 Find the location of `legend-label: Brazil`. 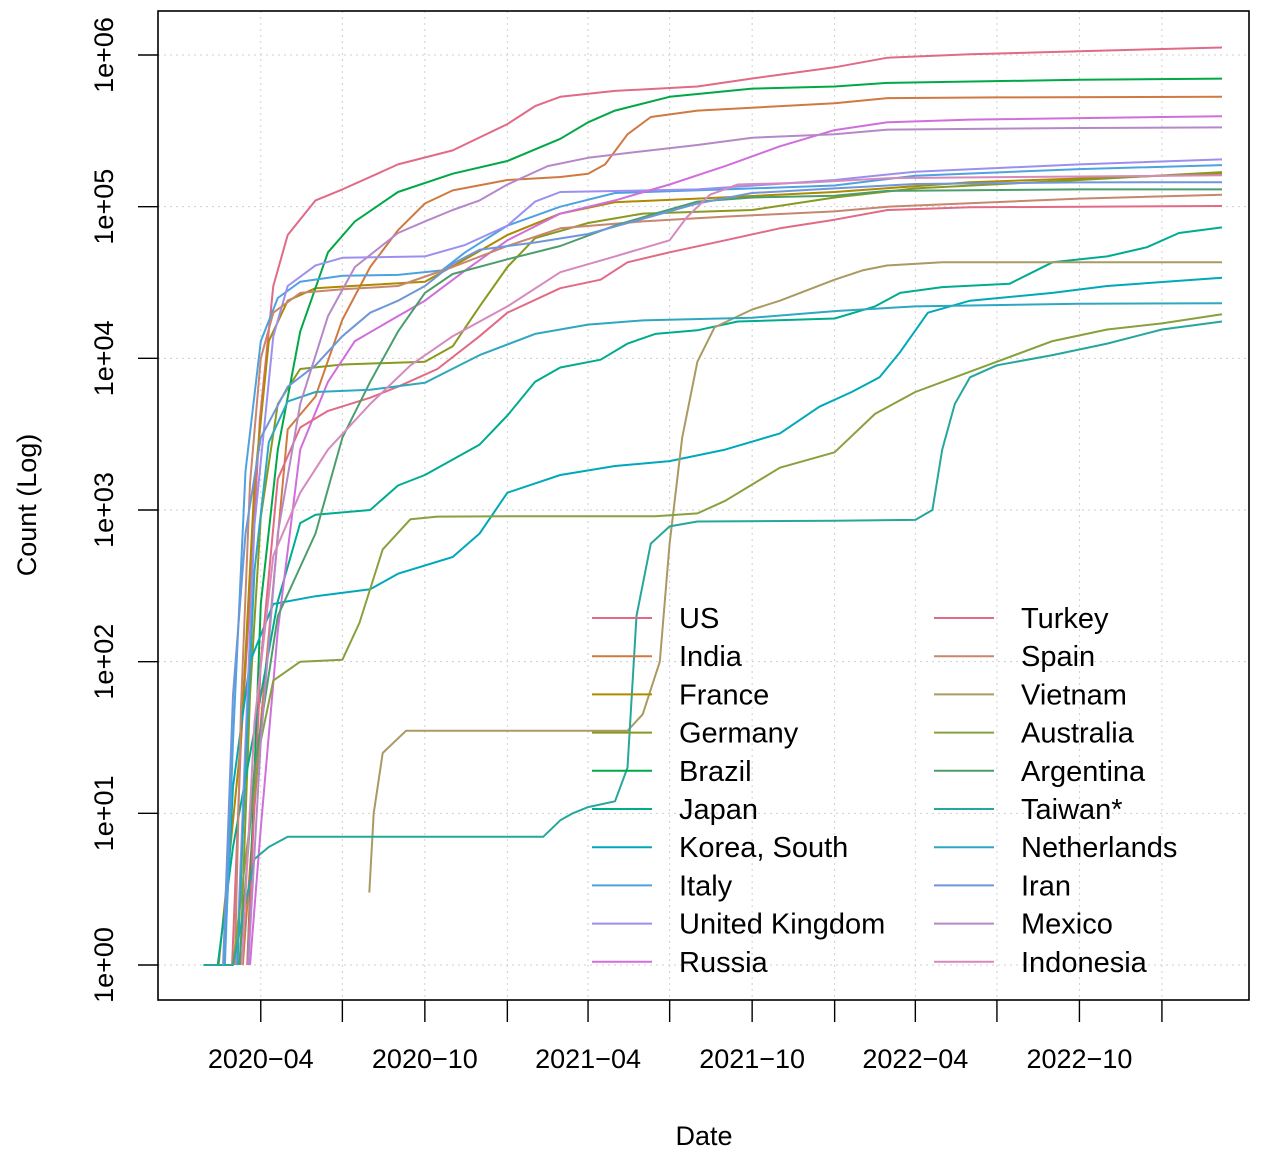

legend-label: Brazil is located at coordinates (715, 772).